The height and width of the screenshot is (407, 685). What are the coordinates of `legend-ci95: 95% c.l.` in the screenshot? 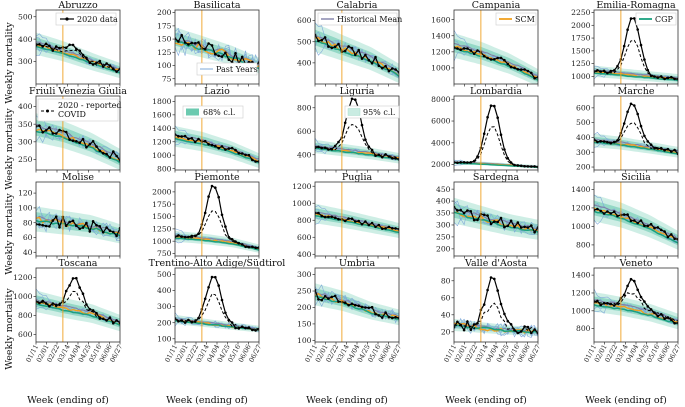 It's located at (372, 112).